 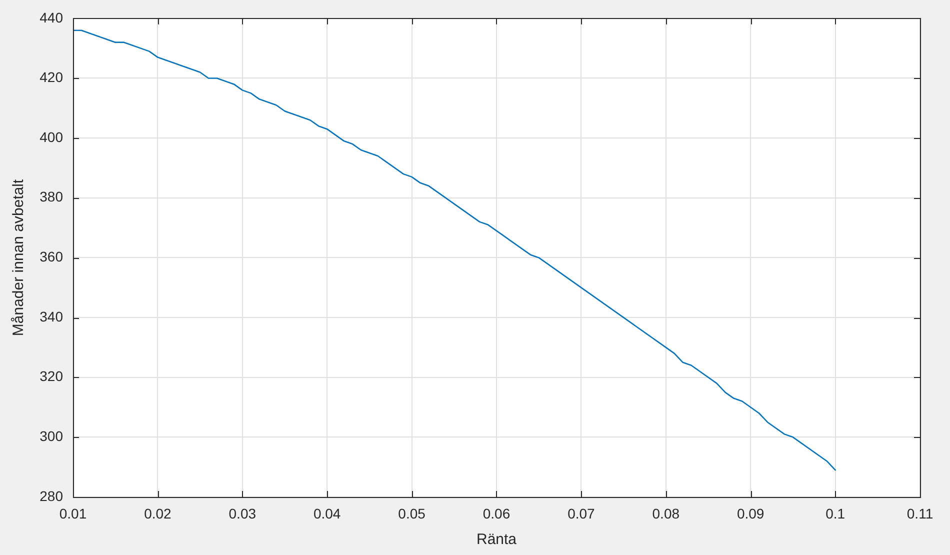 What do you see at coordinates (52, 17) in the screenshot?
I see `y-tick-label: 440` at bounding box center [52, 17].